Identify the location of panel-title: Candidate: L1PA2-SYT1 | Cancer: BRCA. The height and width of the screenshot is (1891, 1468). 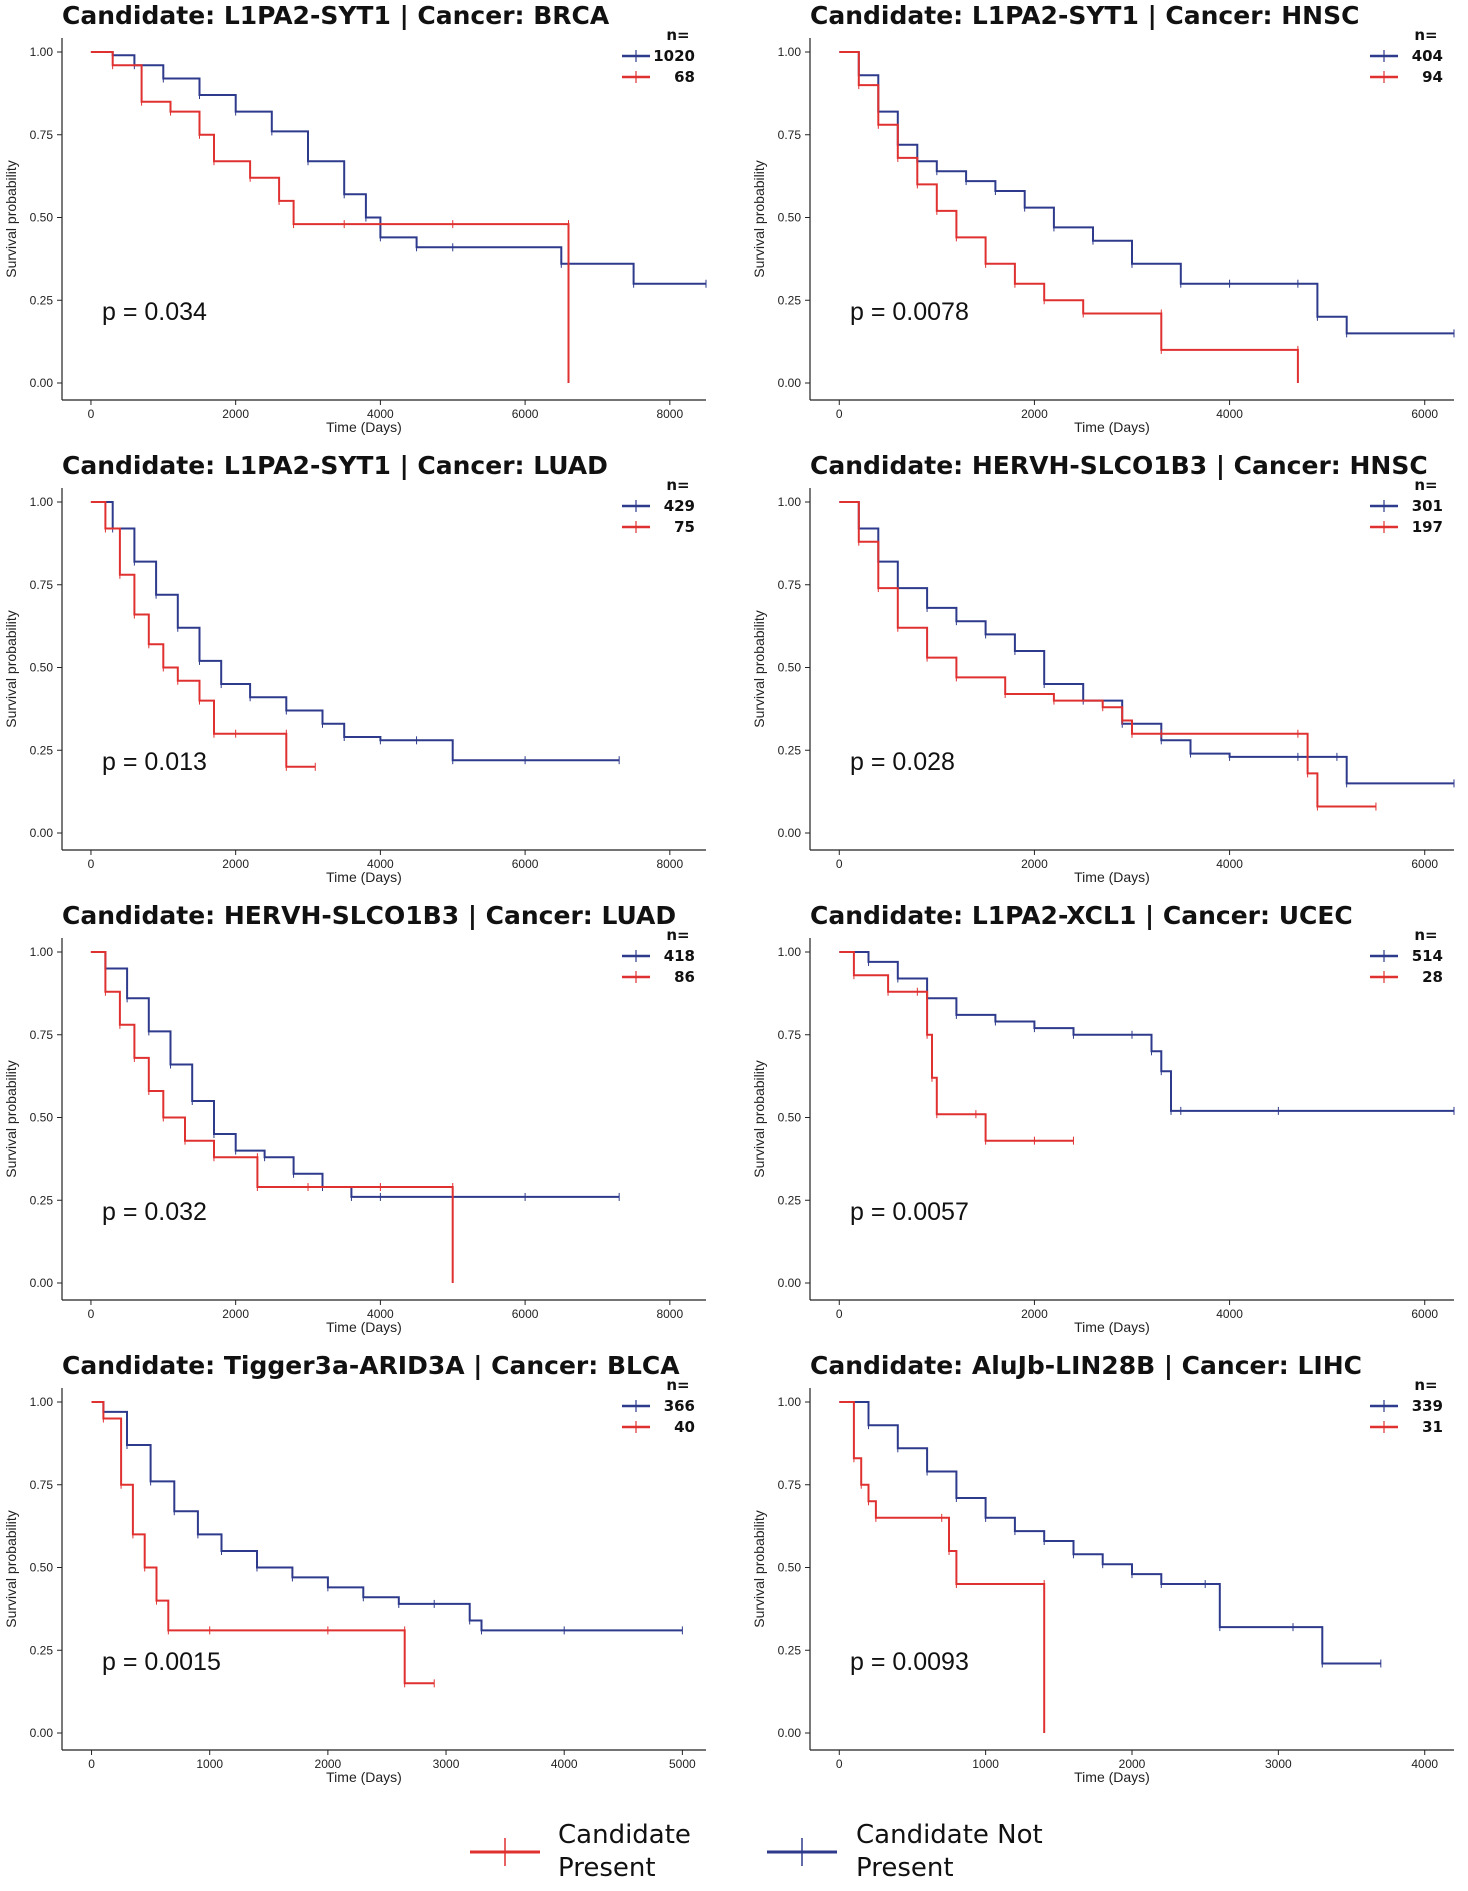
(336, 15).